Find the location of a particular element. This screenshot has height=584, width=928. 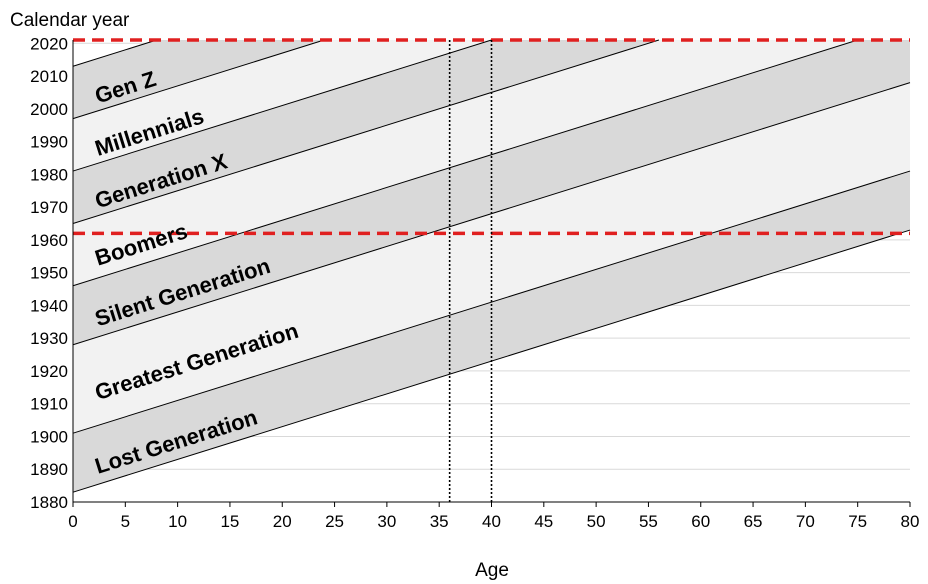

y-tick-1940: 1940 is located at coordinates (49, 305).